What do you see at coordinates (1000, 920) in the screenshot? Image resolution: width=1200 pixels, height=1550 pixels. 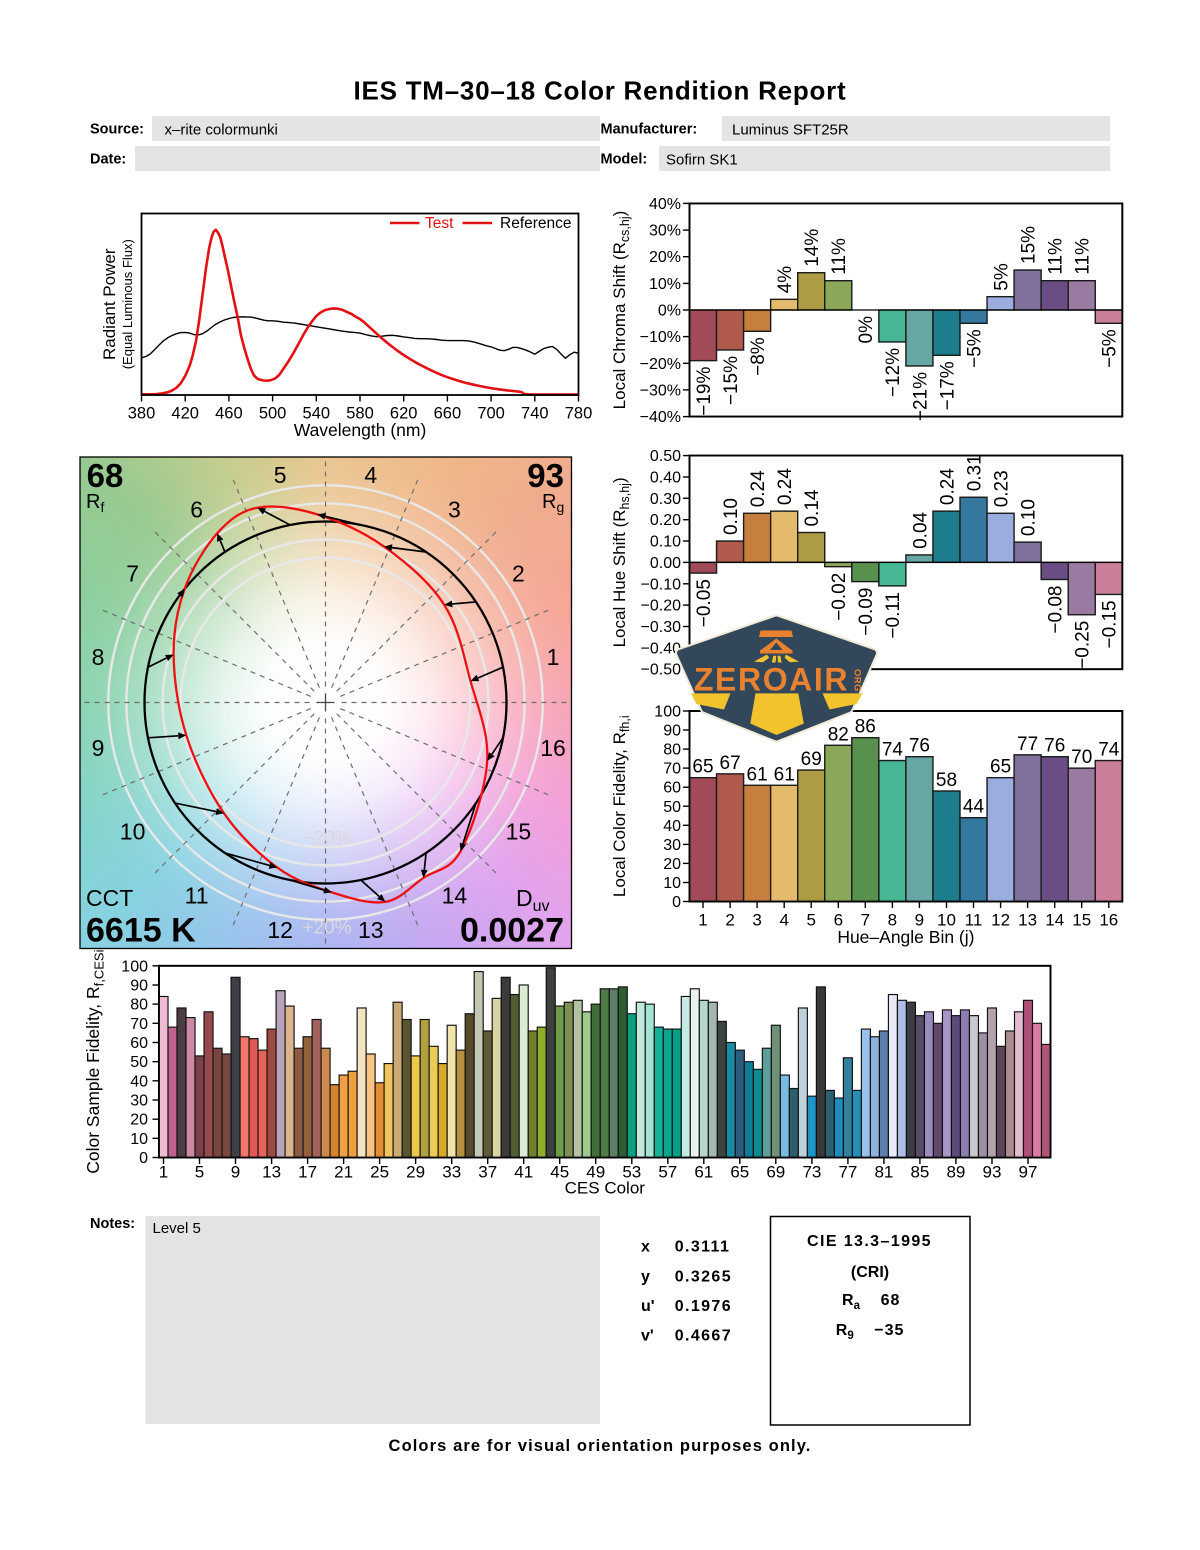 I see `svg-text: 12` at bounding box center [1000, 920].